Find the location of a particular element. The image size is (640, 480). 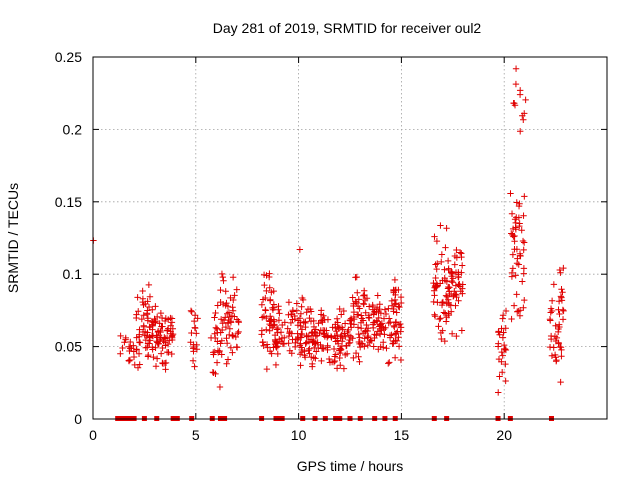

x-tick-labels: 0 5 10 15 20 is located at coordinates (300, 435).